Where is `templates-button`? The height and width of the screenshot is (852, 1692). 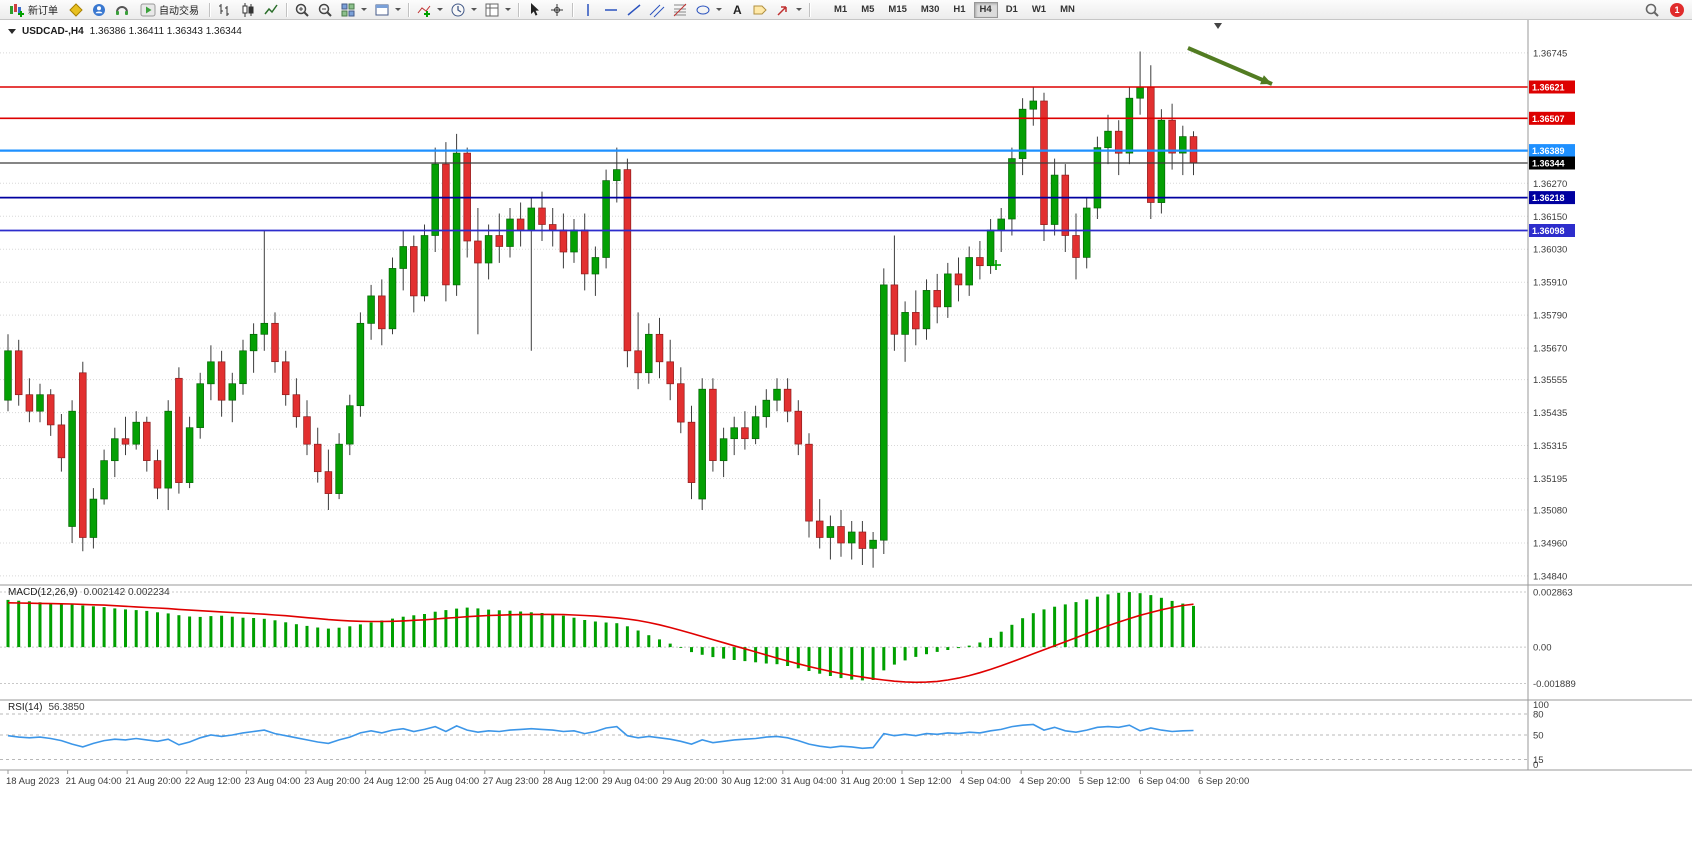
templates-button is located at coordinates (497, 10).